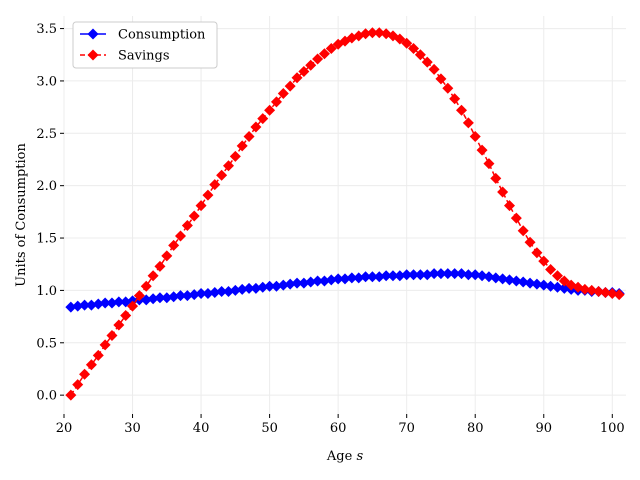  I want to click on legend-label-consumption: Consumption, so click(162, 35).